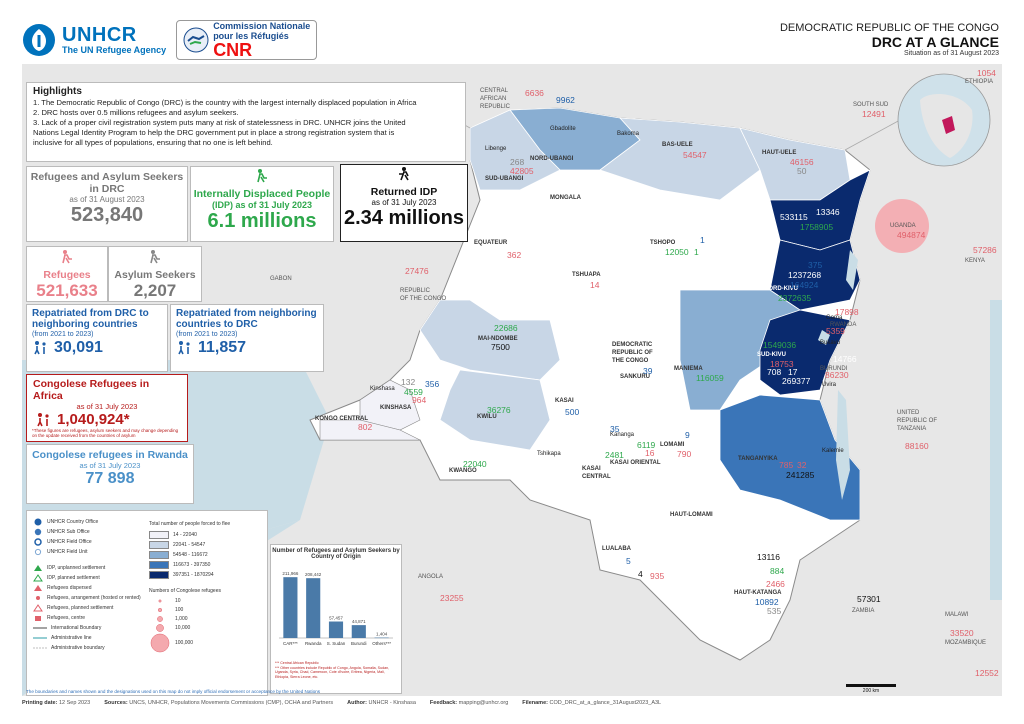  I want to click on feedback-email: mapping@unhcr.org, so click(483, 703).